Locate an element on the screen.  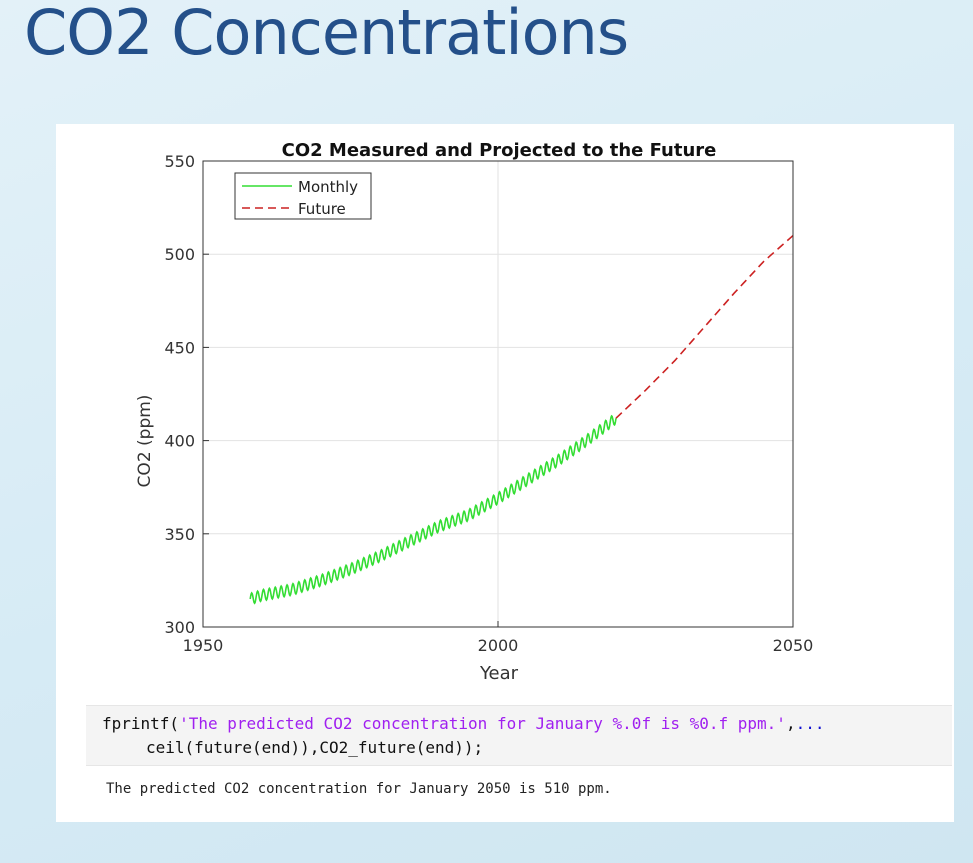
y-tick-label: 450 is located at coordinates (179, 347).